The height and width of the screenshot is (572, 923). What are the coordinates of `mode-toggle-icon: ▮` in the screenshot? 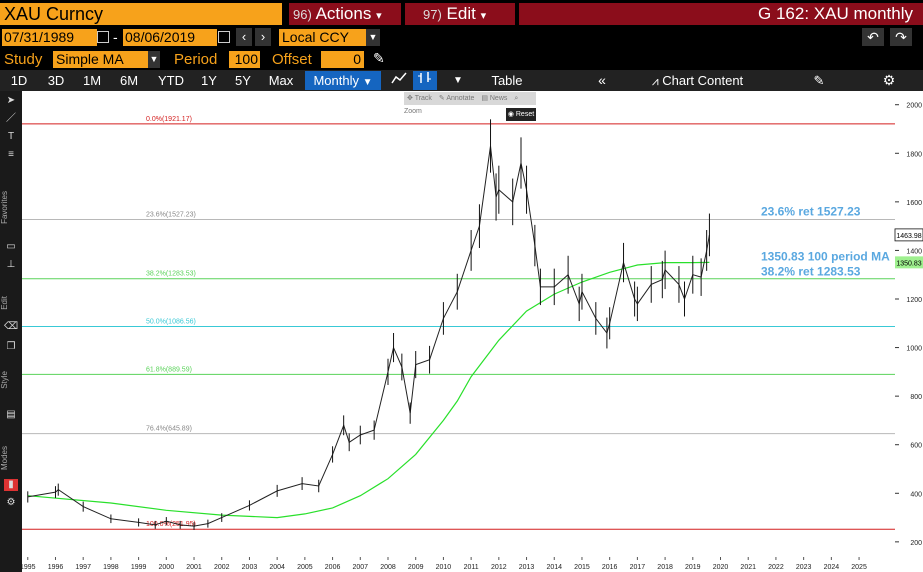 It's located at (11, 485).